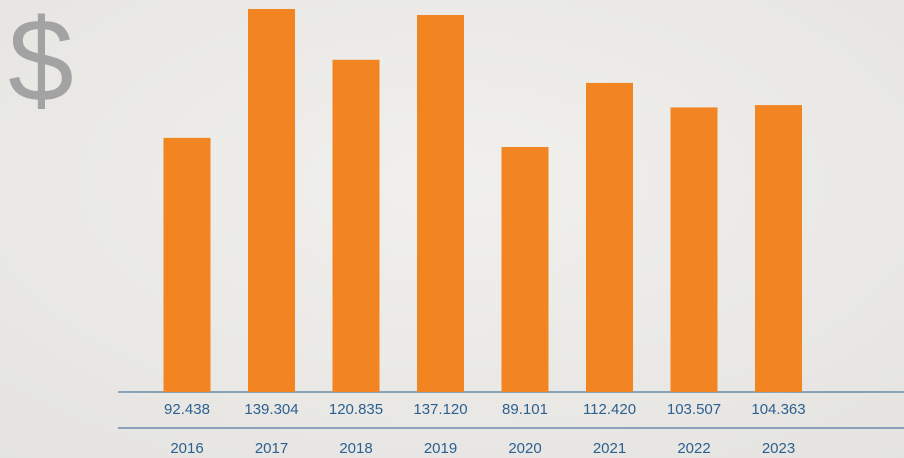 This screenshot has width=904, height=458. Describe the element at coordinates (694, 409) in the screenshot. I see `value-label: 103.507` at that location.